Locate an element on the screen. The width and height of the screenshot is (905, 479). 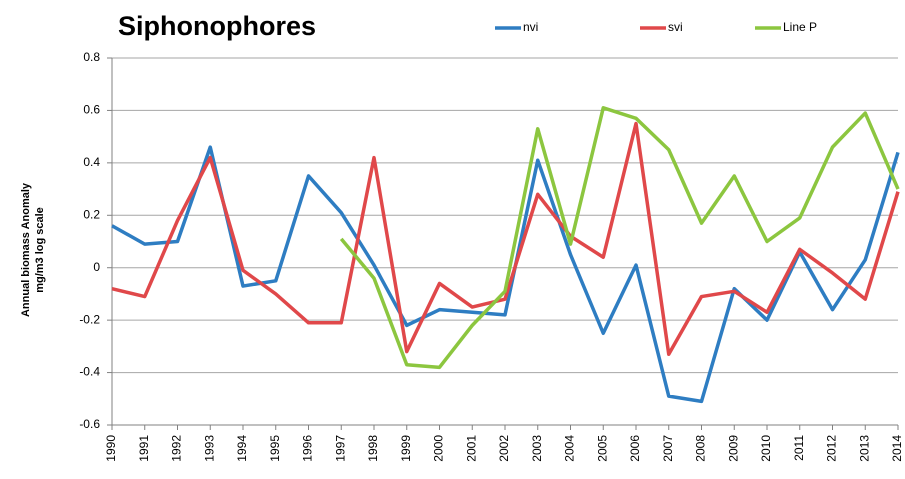
x-tick-label: 2005 is located at coordinates (602, 448).